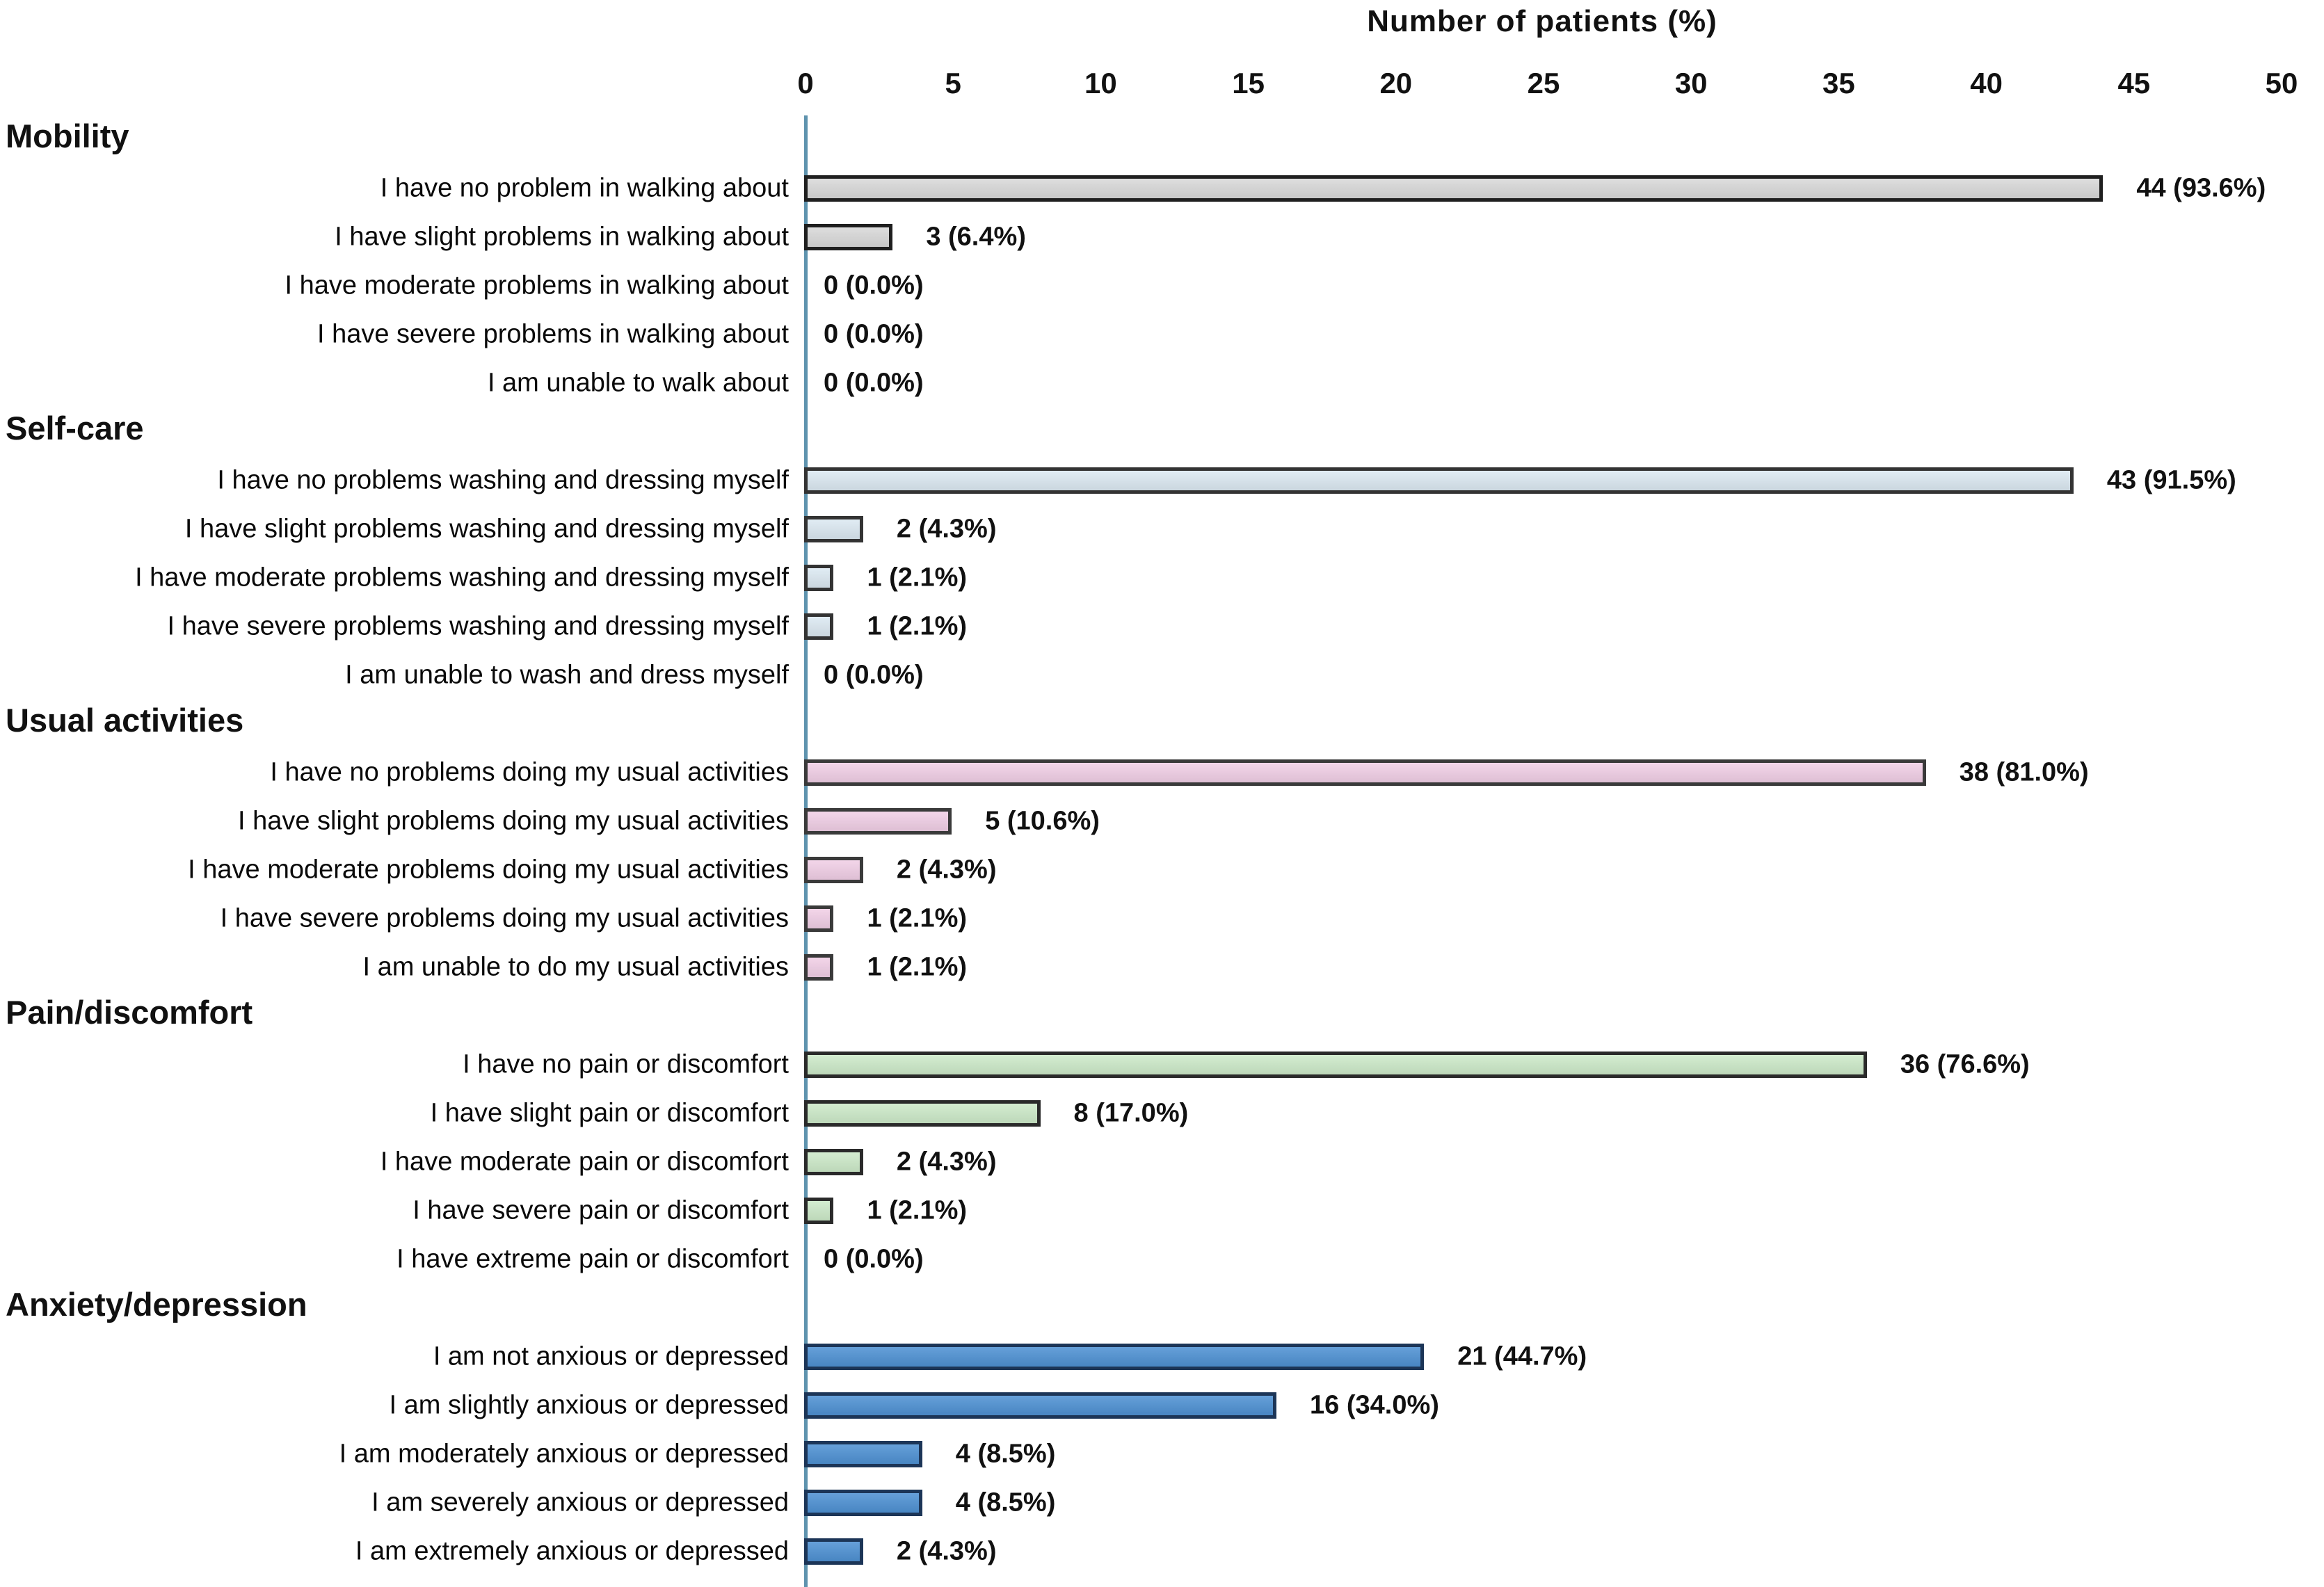 The image size is (2324, 1587). Describe the element at coordinates (1542, 1406) in the screenshot. I see `row-plot-area: 16 (34.0%)` at that location.